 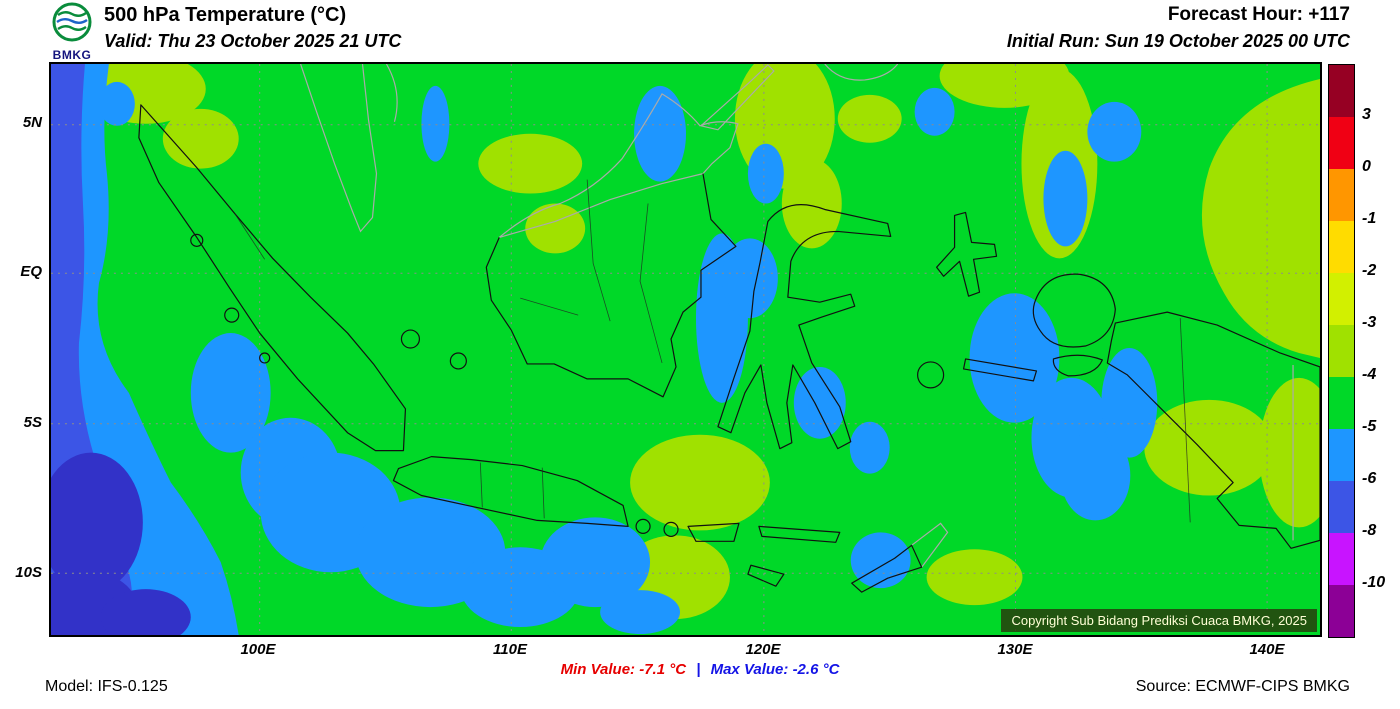 I want to click on forecast-hour: Forecast Hour: +117, so click(x=1258, y=14).